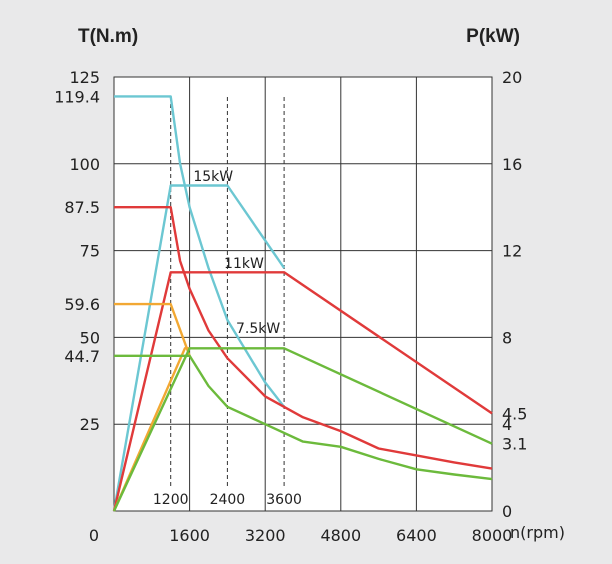 This screenshot has height=564, width=612. Describe the element at coordinates (284, 500) in the screenshot. I see `reference-line-label: 3600` at that location.